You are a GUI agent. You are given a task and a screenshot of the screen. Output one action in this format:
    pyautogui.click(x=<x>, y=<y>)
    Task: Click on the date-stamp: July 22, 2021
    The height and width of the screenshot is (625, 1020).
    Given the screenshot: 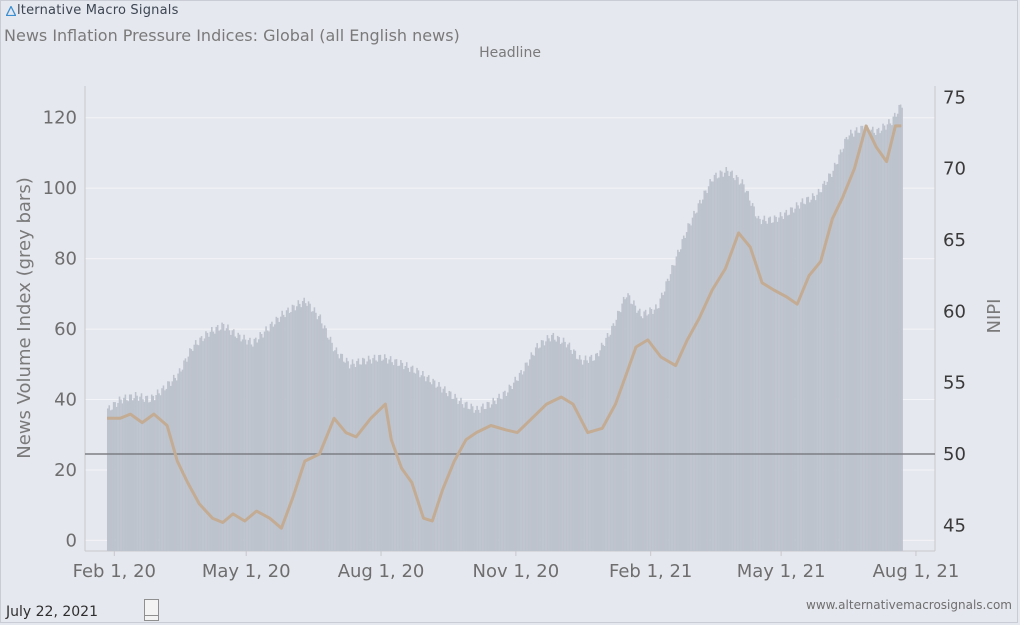 What is the action you would take?
    pyautogui.click(x=52, y=612)
    